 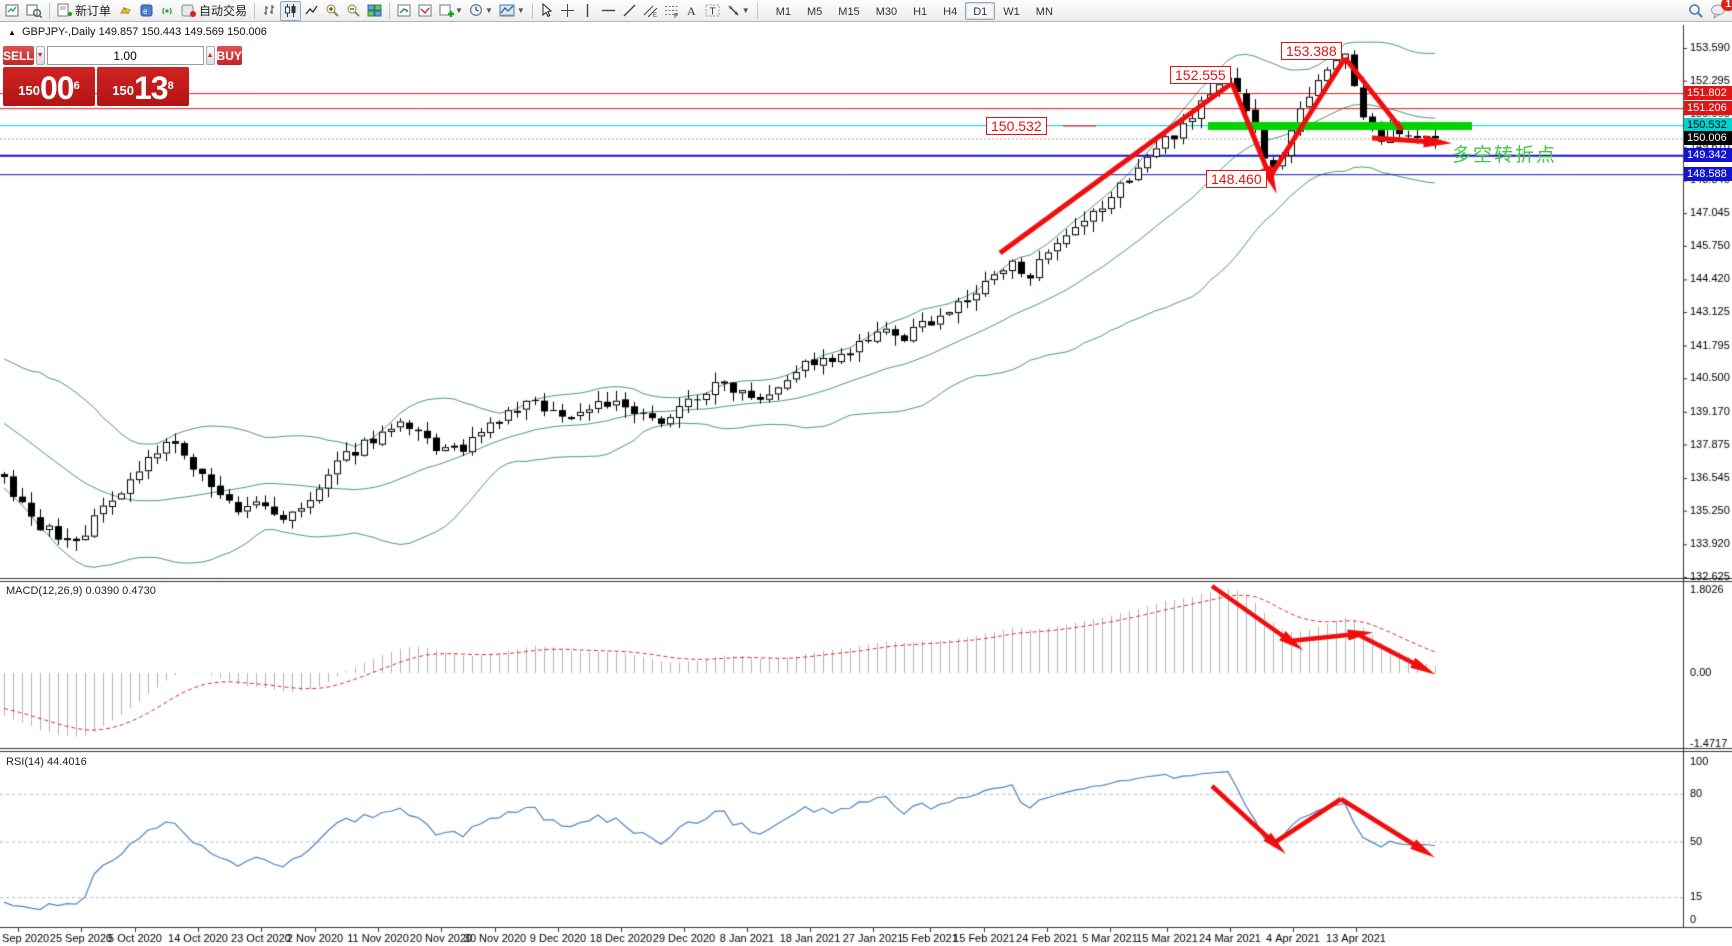 I want to click on timeframe-button-h1: H1, so click(x=920, y=11).